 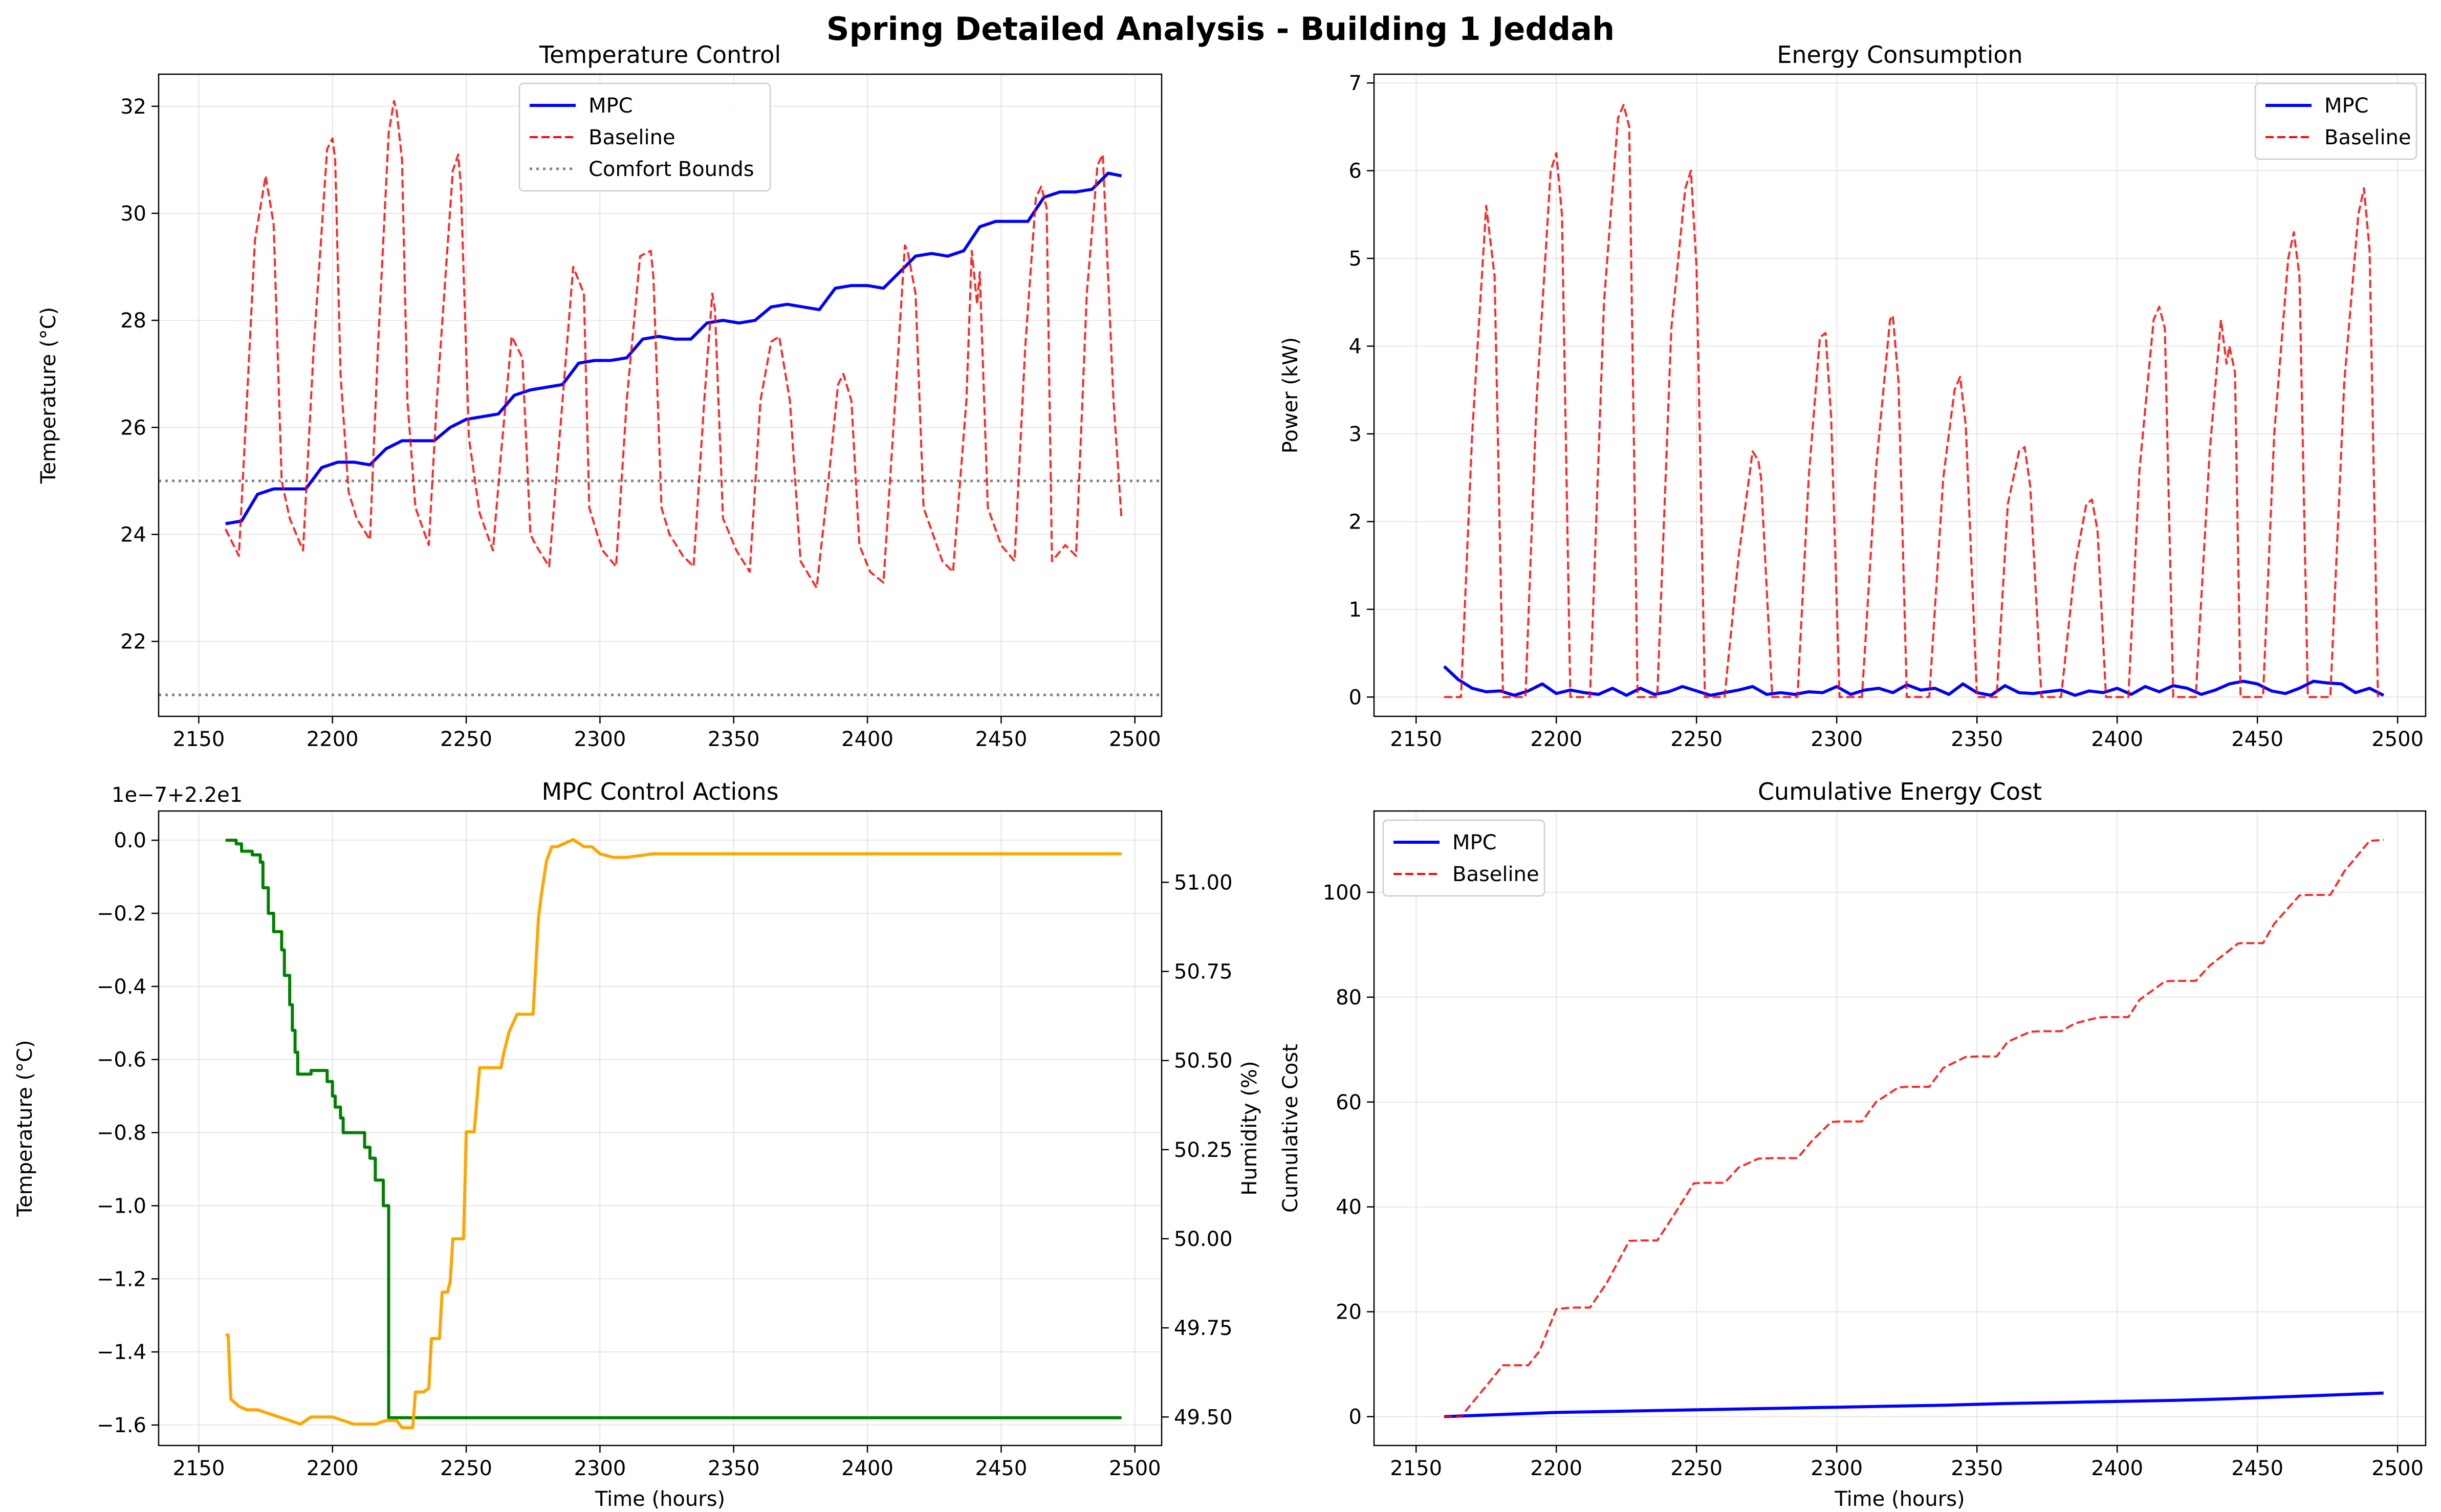 I want to click on y-right-tick-label: 50.00, so click(x=1203, y=1239).